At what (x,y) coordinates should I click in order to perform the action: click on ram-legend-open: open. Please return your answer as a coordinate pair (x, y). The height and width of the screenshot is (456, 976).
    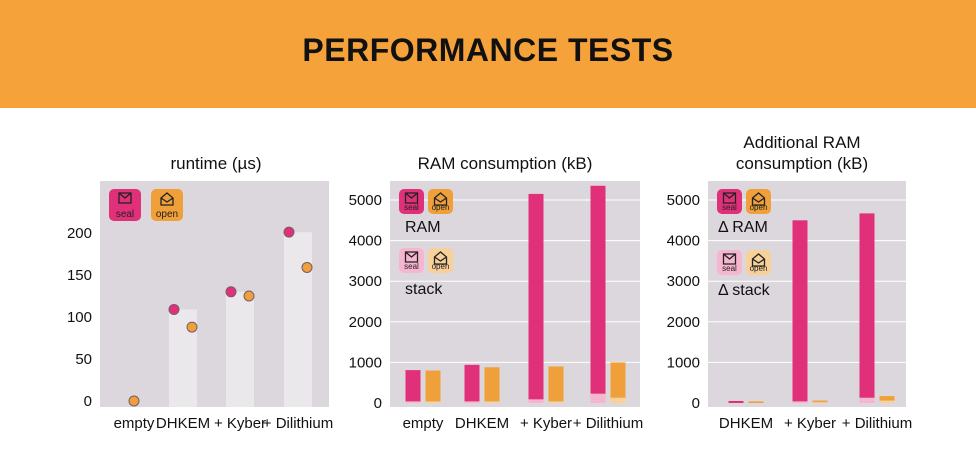
    Looking at the image, I should click on (440, 201).